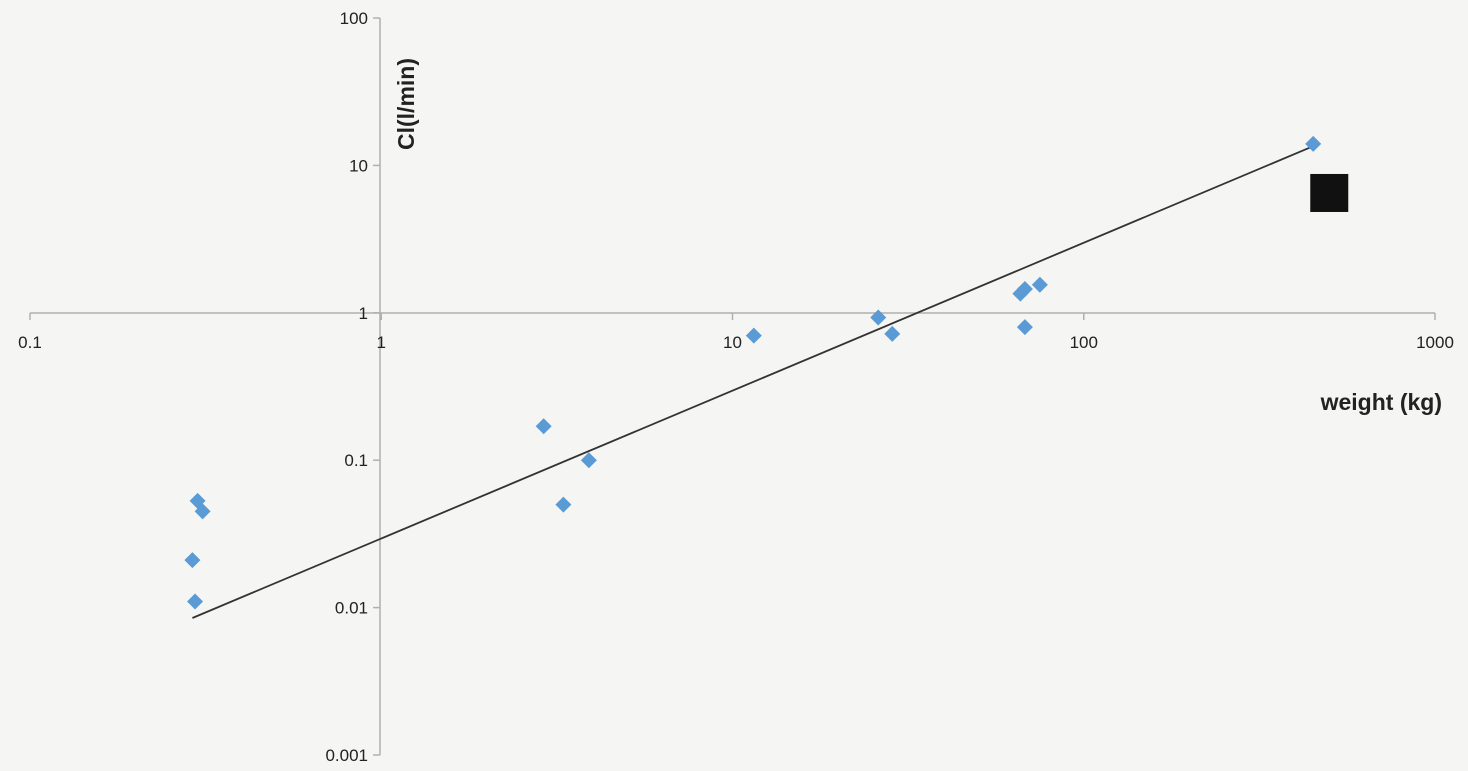 This screenshot has height=771, width=1468. Describe the element at coordinates (363, 313) in the screenshot. I see `y-tick-label: 1` at that location.